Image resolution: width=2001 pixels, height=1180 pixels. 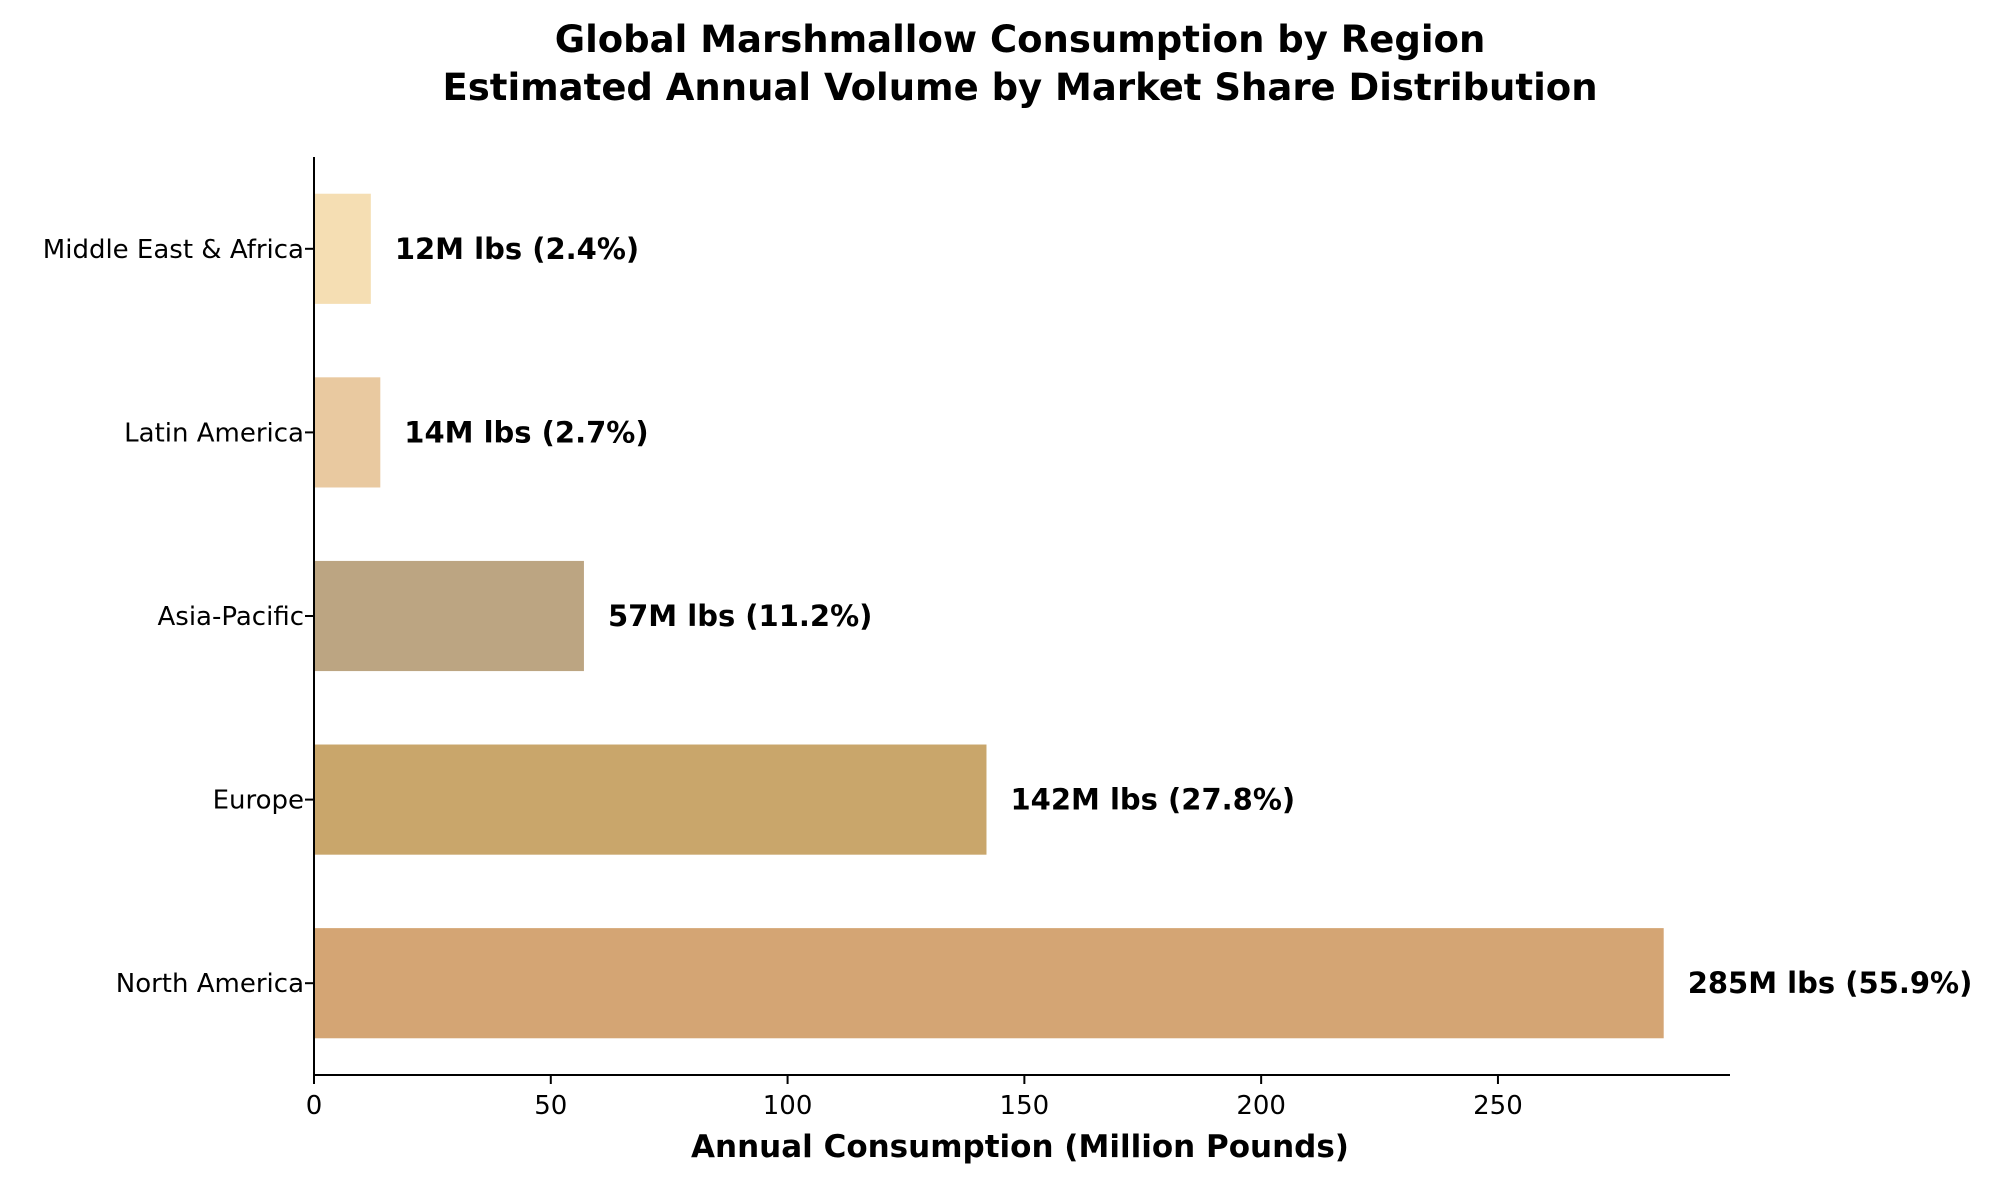 I want to click on y-tick-label: Asia-Pacific, so click(x=230, y=617).